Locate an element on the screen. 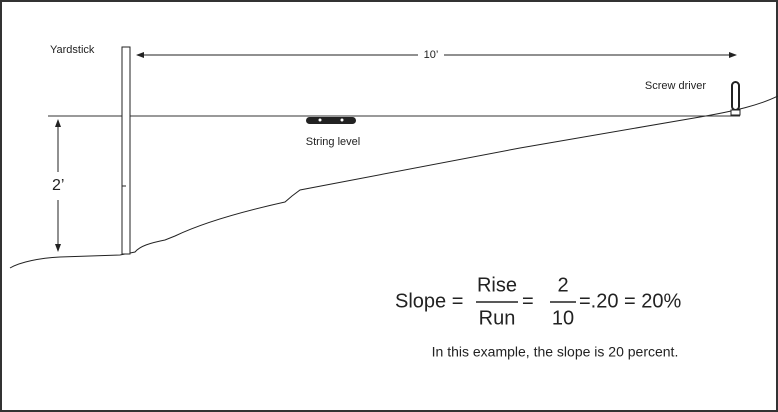  rise-label: 2’ is located at coordinates (58, 185).